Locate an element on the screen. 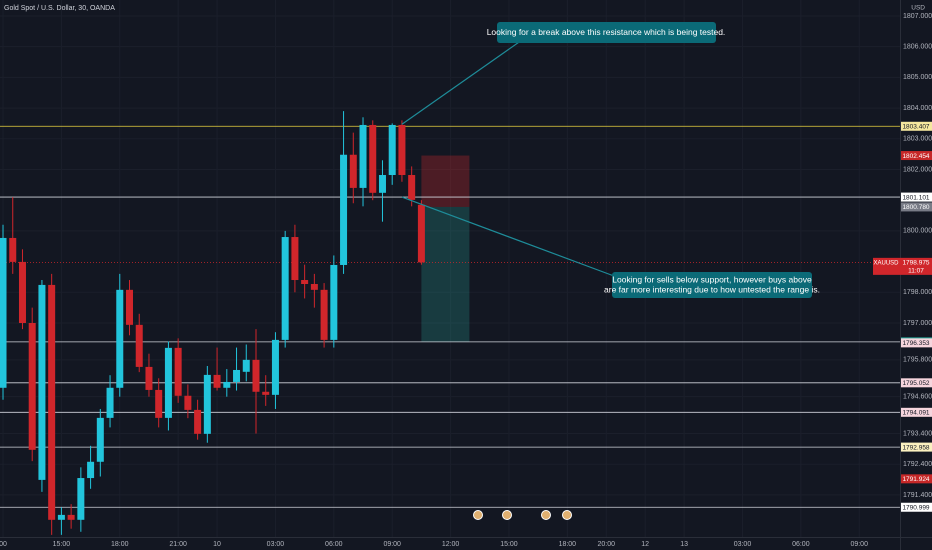 The height and width of the screenshot is (550, 932). price-tag-label: 1796.353 is located at coordinates (915, 343).